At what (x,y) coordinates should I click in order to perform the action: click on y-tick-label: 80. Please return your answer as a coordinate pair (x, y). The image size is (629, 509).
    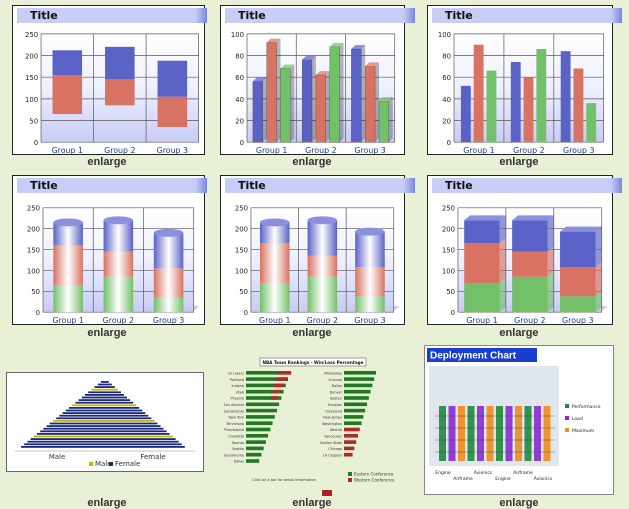
    Looking at the image, I should click on (239, 56).